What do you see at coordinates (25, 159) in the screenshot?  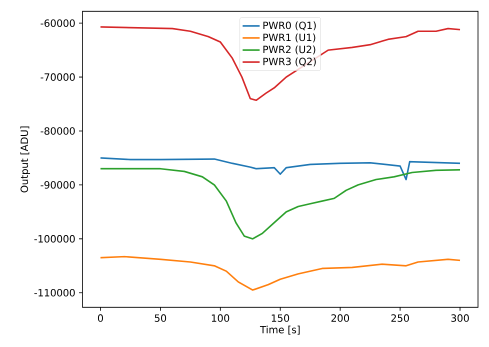 I see `y-axis-title: Output [ADU]` at bounding box center [25, 159].